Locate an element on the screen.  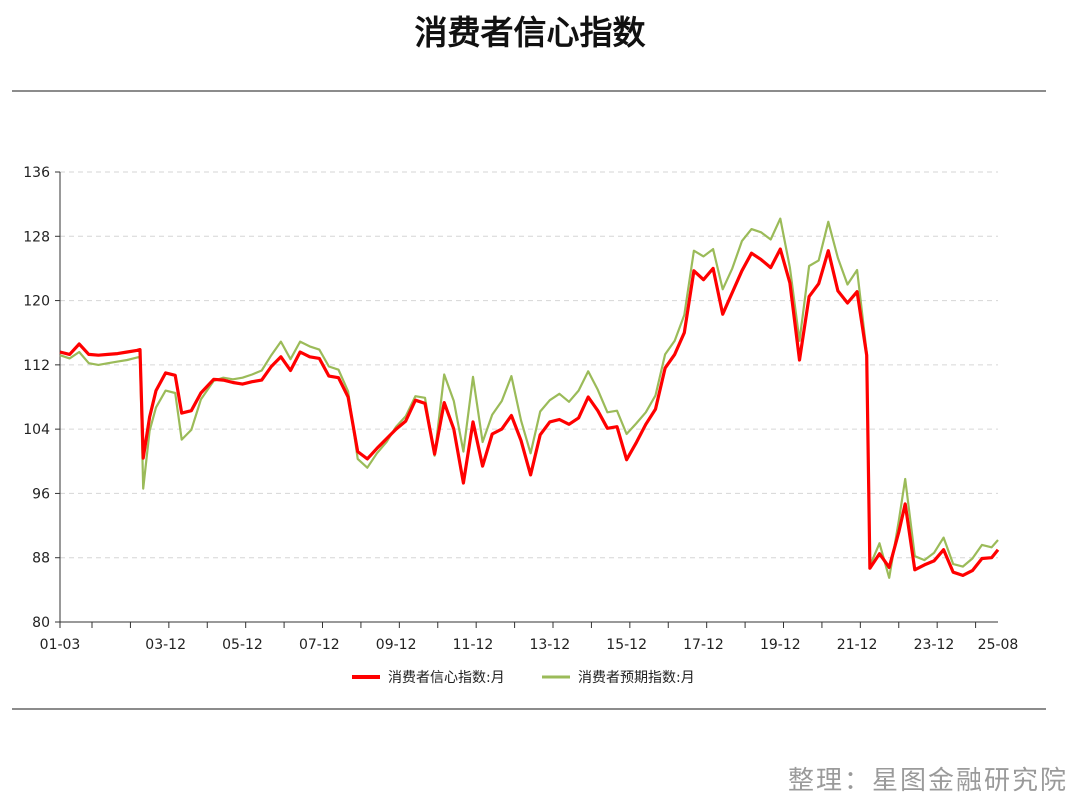
credit-text: 整理：星图金融研究院 is located at coordinates (927, 781).